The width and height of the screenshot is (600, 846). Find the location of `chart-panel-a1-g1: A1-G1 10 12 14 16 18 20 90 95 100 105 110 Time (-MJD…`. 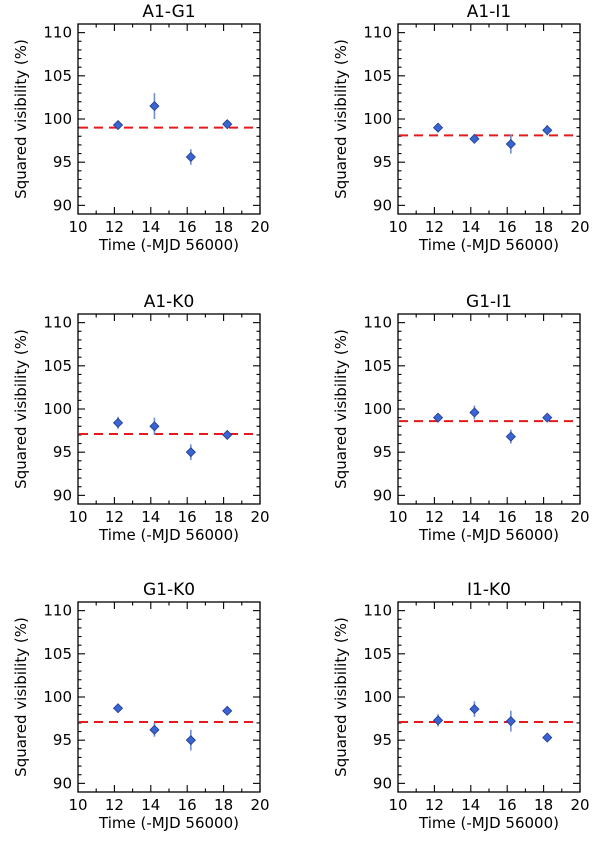

chart-panel-a1-g1: A1-G1 10 12 14 16 18 20 90 95 100 105 110 Time (-MJD… is located at coordinates (141, 128).